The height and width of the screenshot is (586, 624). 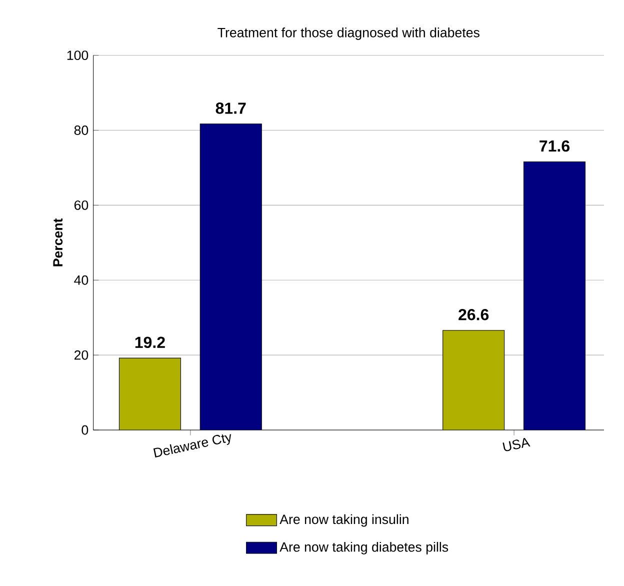 I want to click on chart-title: Treatment for those diagnosed with diabetes, so click(x=349, y=34).